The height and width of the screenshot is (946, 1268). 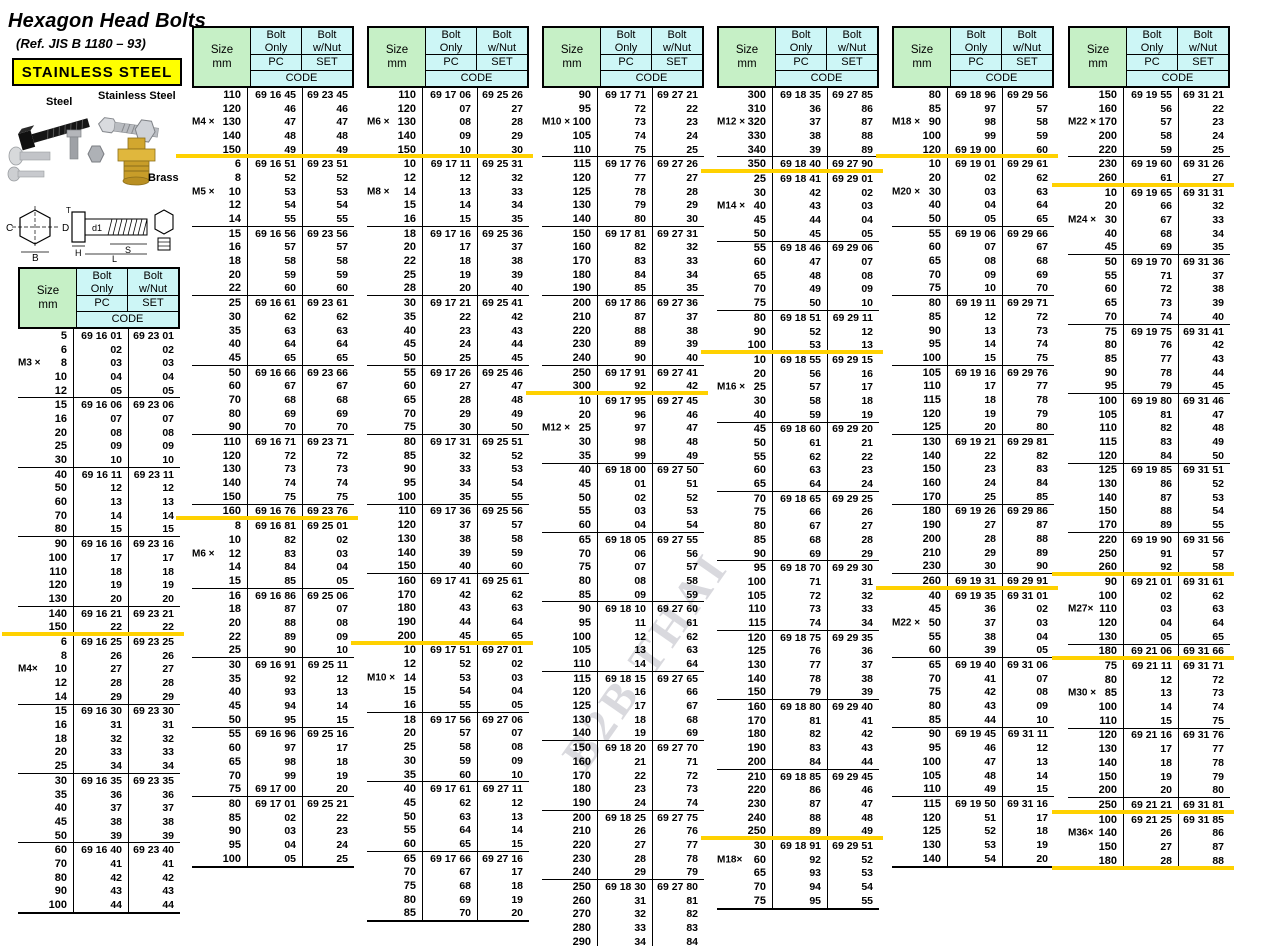 What do you see at coordinates (1149, 805) in the screenshot?
I see `table-row: 250 69 21 21 69 31 81` at bounding box center [1149, 805].